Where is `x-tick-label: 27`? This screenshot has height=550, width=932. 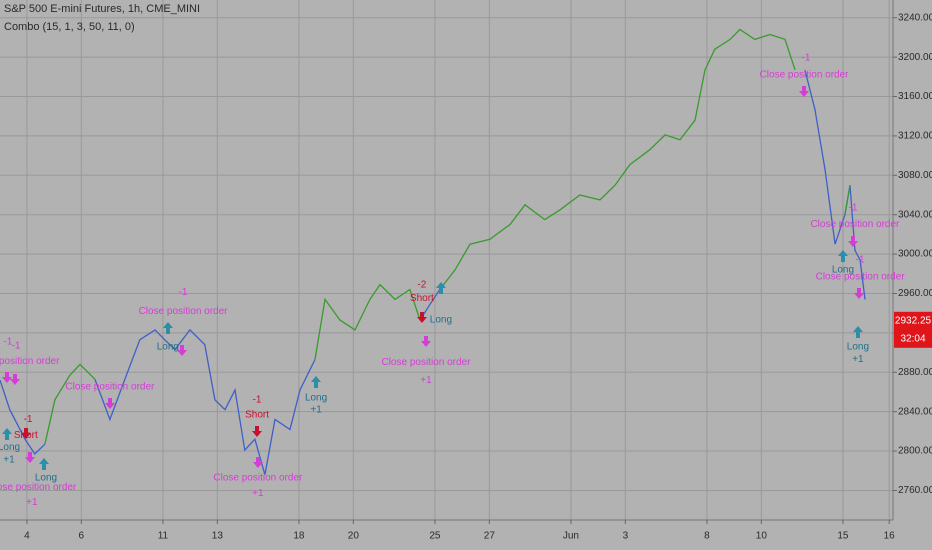 x-tick-label: 27 is located at coordinates (490, 536).